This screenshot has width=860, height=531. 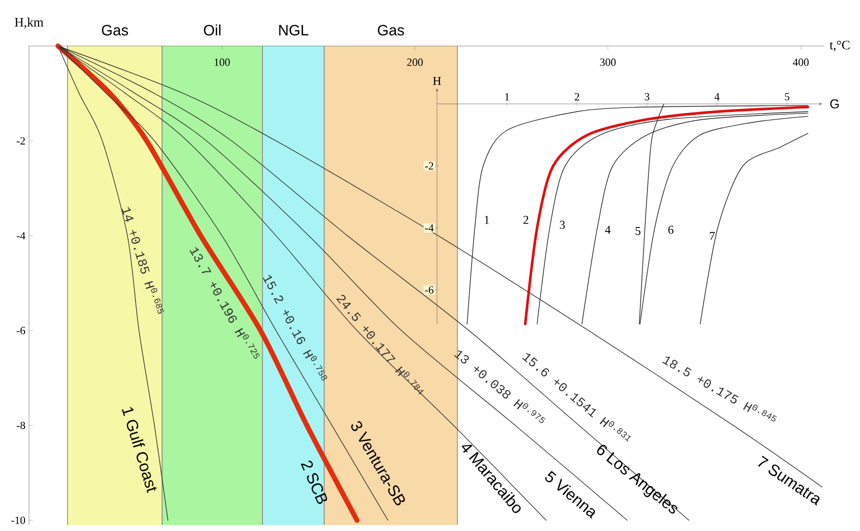 What do you see at coordinates (437, 81) in the screenshot?
I see `y-axis-title: H` at bounding box center [437, 81].